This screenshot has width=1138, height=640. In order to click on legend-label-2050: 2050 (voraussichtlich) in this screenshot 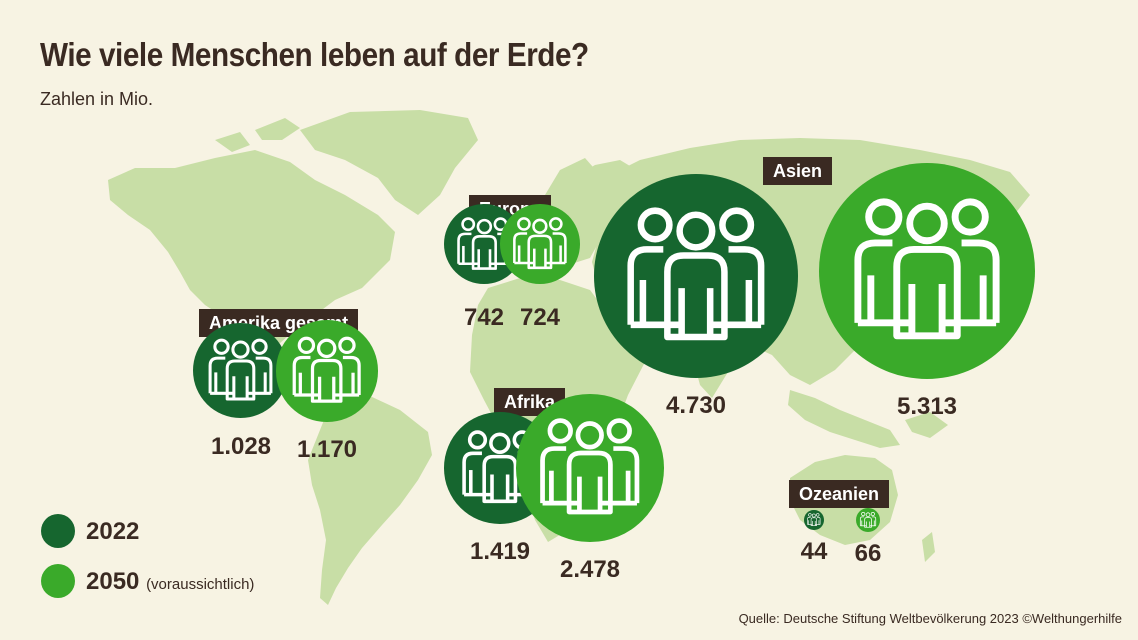, I will do `click(170, 582)`.